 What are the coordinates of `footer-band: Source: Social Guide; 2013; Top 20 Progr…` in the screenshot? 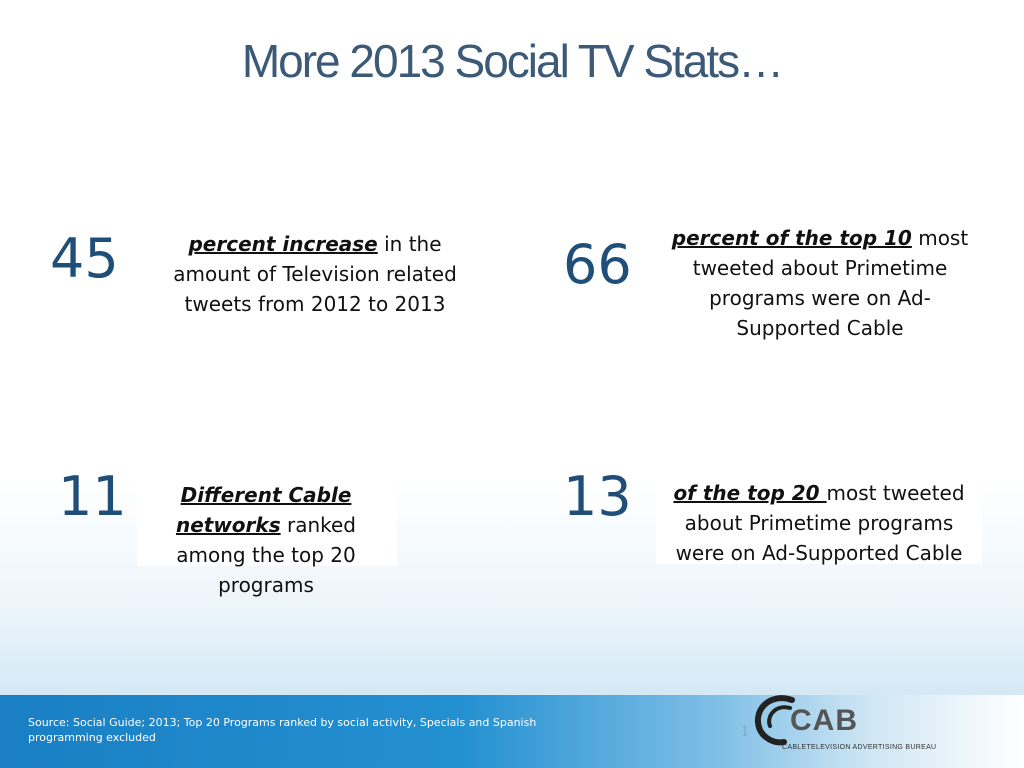 It's located at (512, 731).